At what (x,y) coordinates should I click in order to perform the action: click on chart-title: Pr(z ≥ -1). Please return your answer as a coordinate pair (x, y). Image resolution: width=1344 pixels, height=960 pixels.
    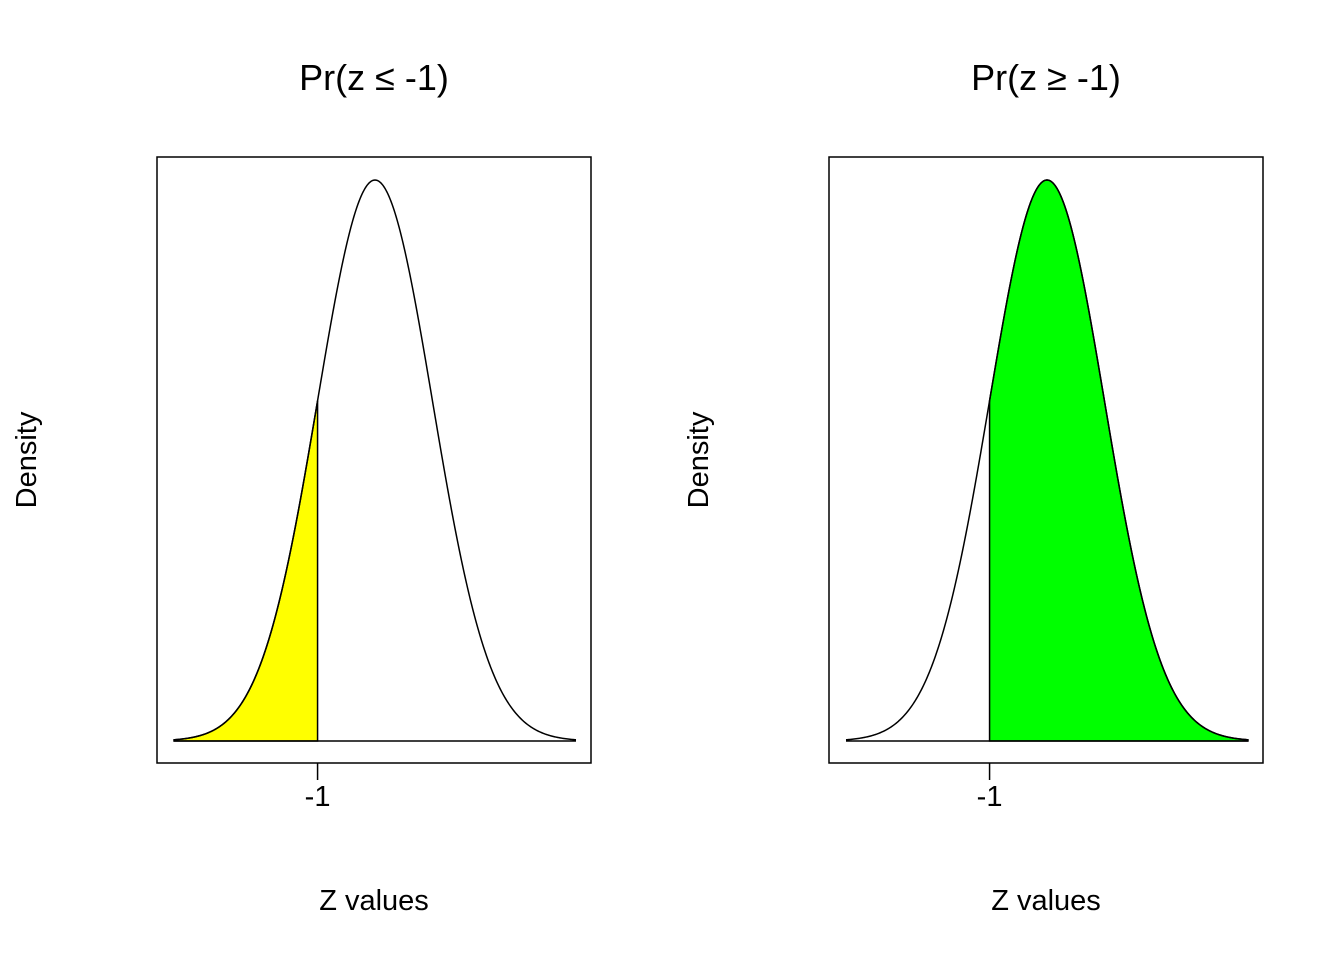
    Looking at the image, I should click on (1046, 77).